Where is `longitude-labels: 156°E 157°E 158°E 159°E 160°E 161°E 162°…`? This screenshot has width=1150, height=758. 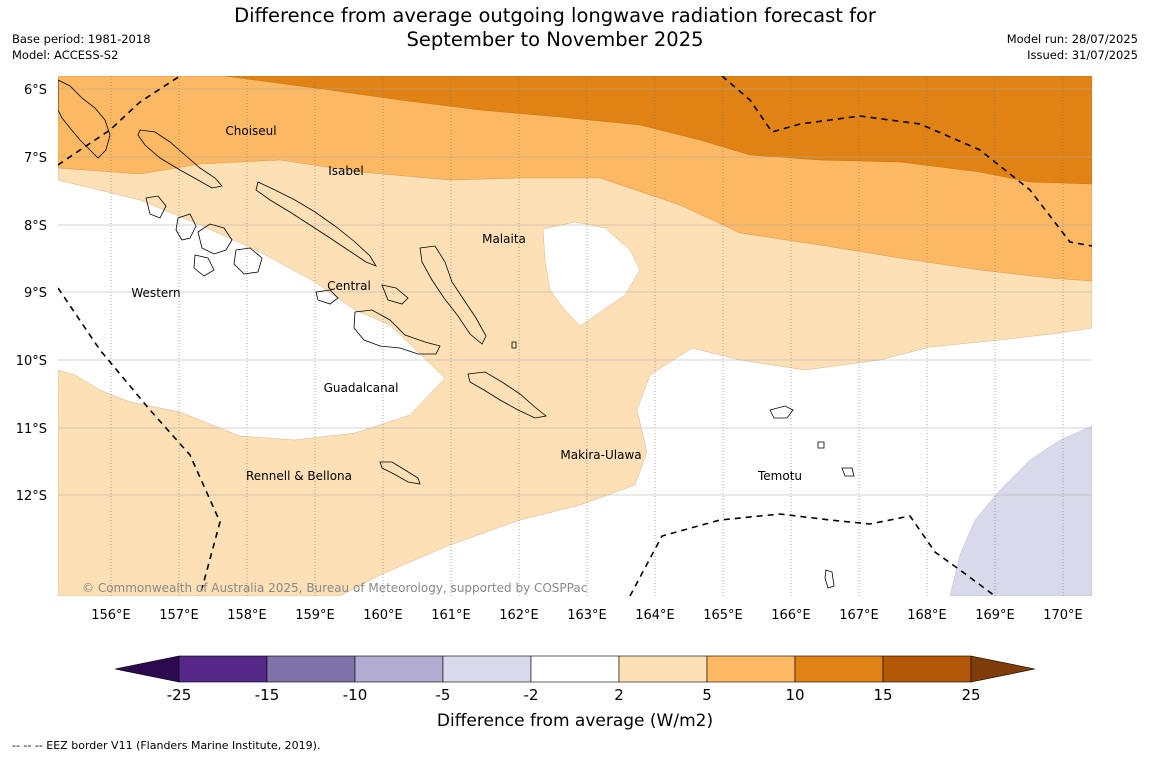 longitude-labels: 156°E 157°E 158°E 159°E 160°E 161°E 162°… is located at coordinates (587, 615).